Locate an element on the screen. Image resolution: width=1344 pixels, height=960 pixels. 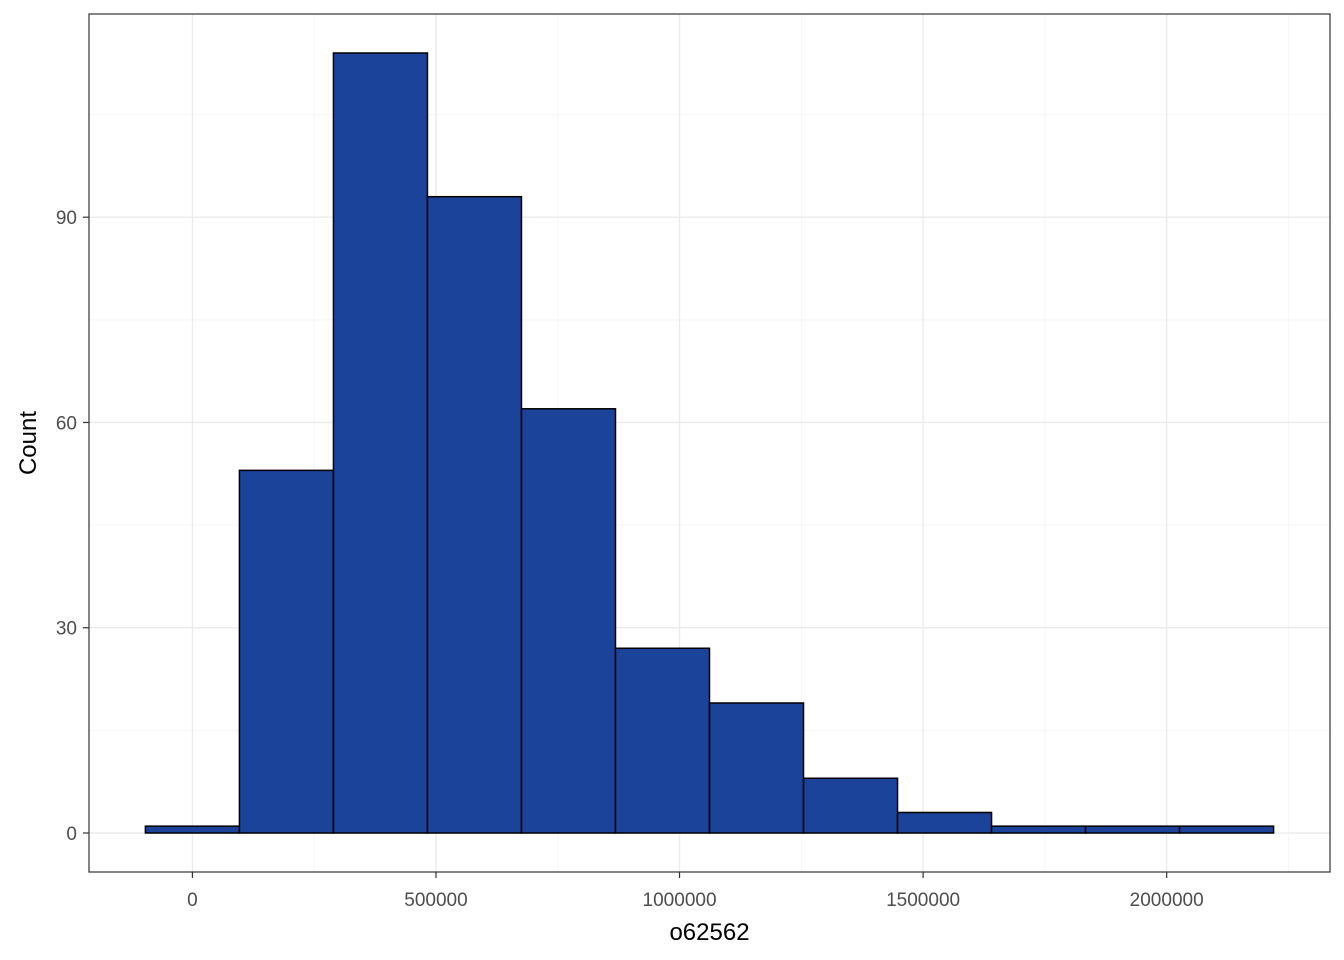
y-tick-label: 60 is located at coordinates (66, 423).